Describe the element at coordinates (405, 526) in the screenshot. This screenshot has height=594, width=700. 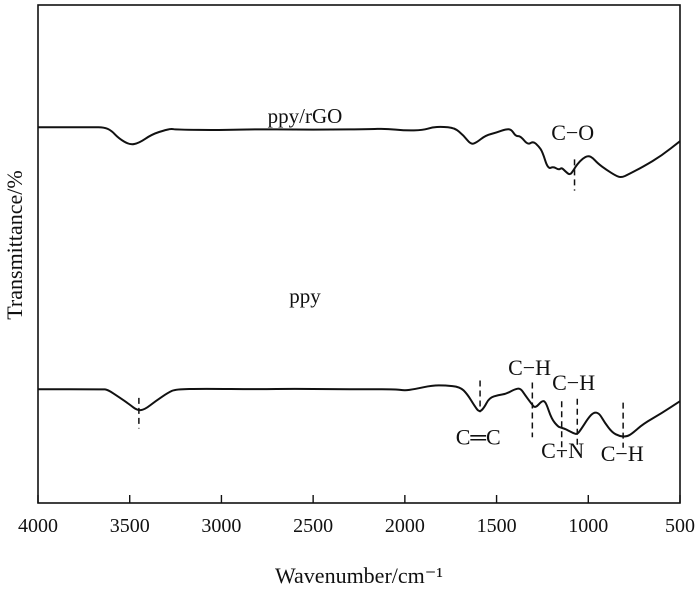
I see `x-tick-label: 2000` at that location.